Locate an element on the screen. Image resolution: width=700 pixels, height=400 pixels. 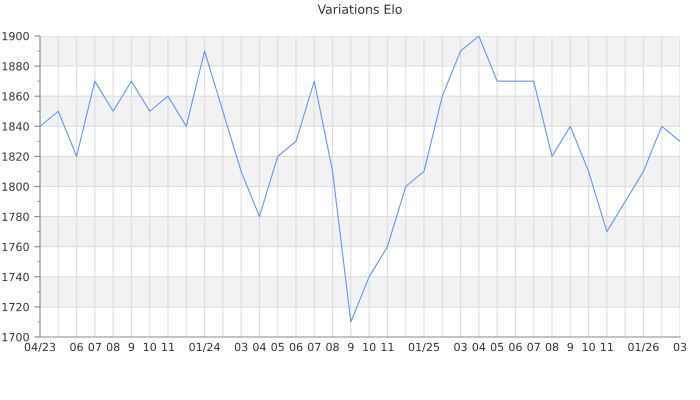
y-tick-label: 1800 is located at coordinates (15, 186).